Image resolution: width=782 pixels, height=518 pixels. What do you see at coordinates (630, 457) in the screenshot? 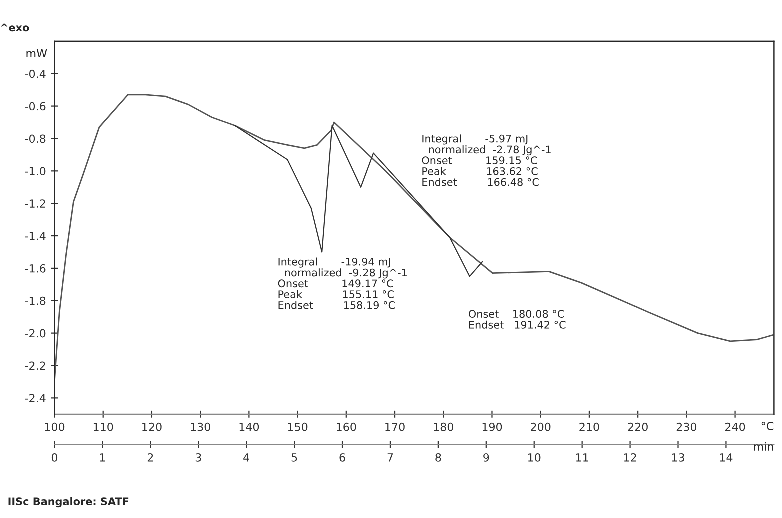
I see `x2-tick-label: 12` at bounding box center [630, 457].